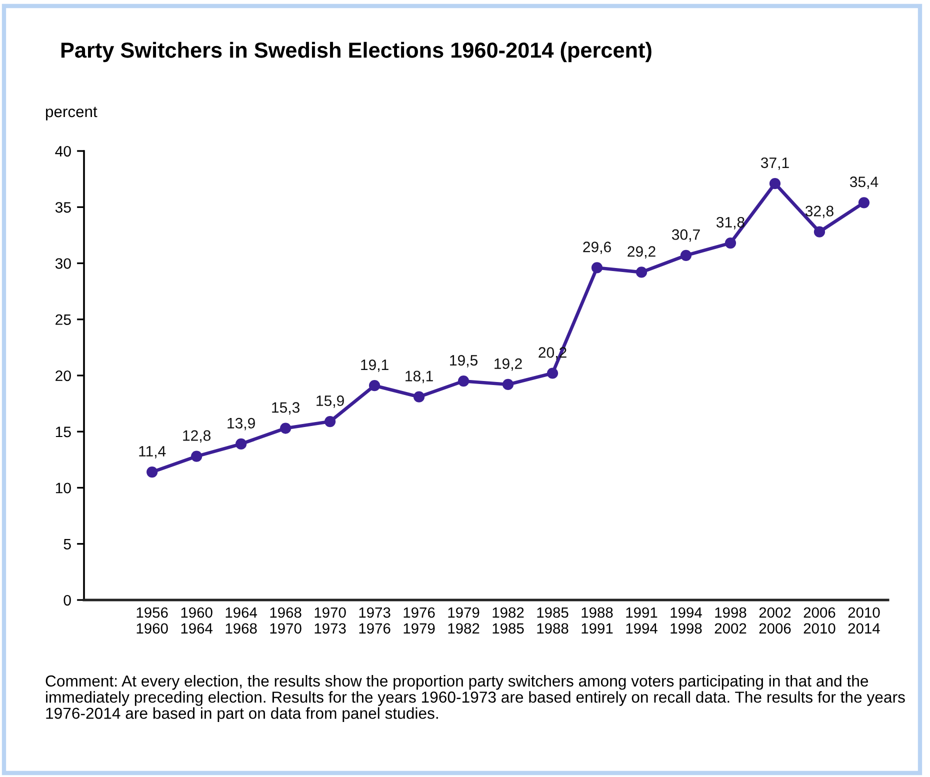 The image size is (930, 777). What do you see at coordinates (67, 544) in the screenshot?
I see `y-tick-label: 5` at bounding box center [67, 544].